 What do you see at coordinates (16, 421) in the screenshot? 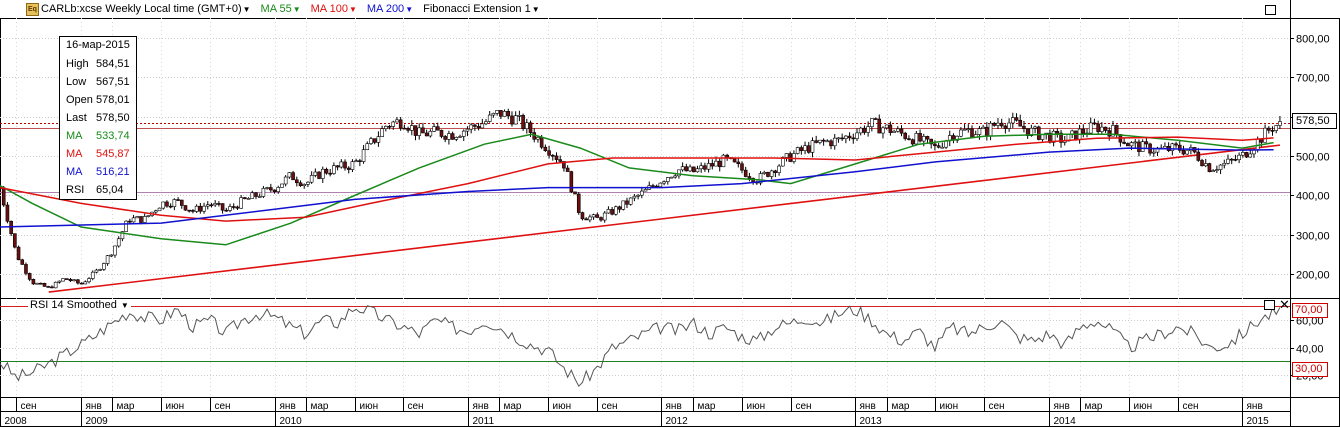
I see `year-label: 2008` at bounding box center [16, 421].